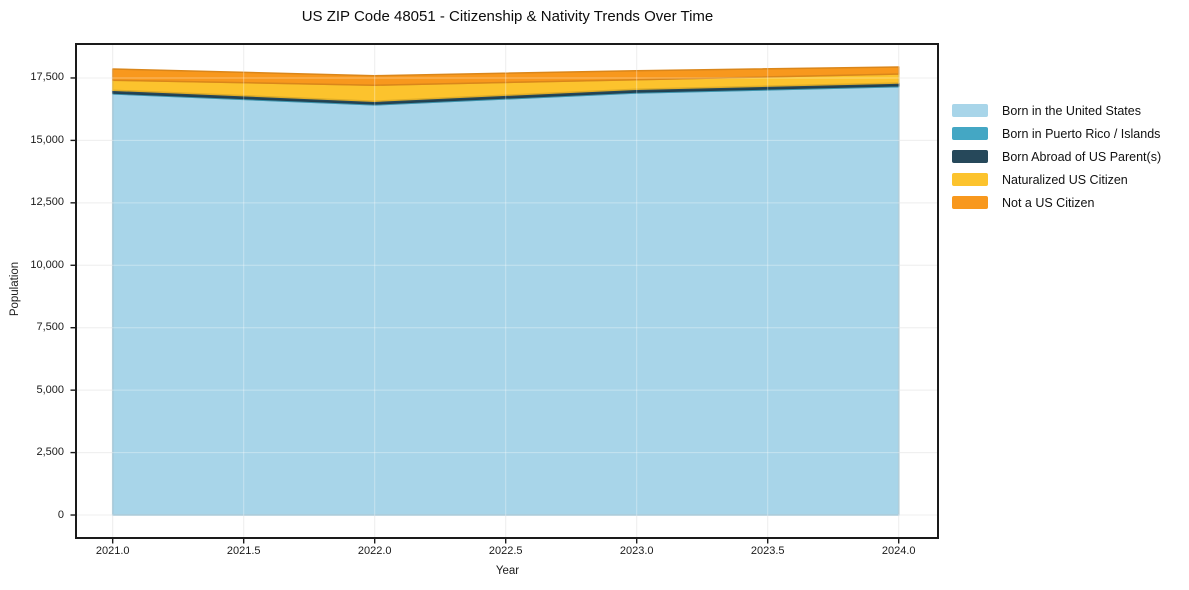 This screenshot has width=1189, height=590. What do you see at coordinates (505, 76) in the screenshot?
I see `area-not-a-us-citizen` at bounding box center [505, 76].